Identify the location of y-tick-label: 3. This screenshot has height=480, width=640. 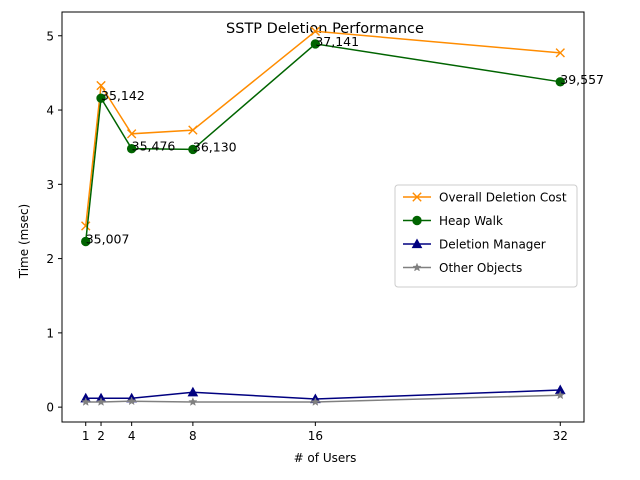
(50, 185).